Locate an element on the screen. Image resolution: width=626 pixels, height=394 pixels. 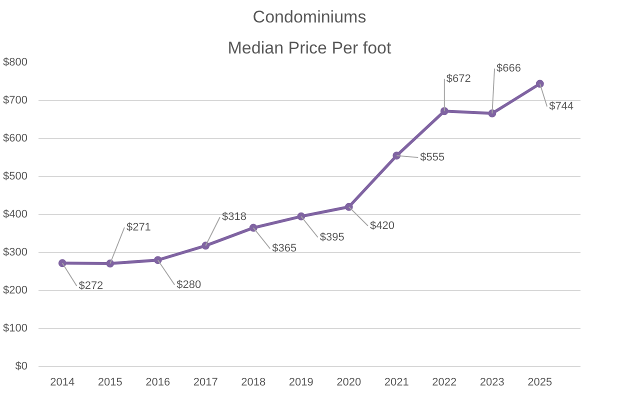
data-label: $318 is located at coordinates (234, 217).